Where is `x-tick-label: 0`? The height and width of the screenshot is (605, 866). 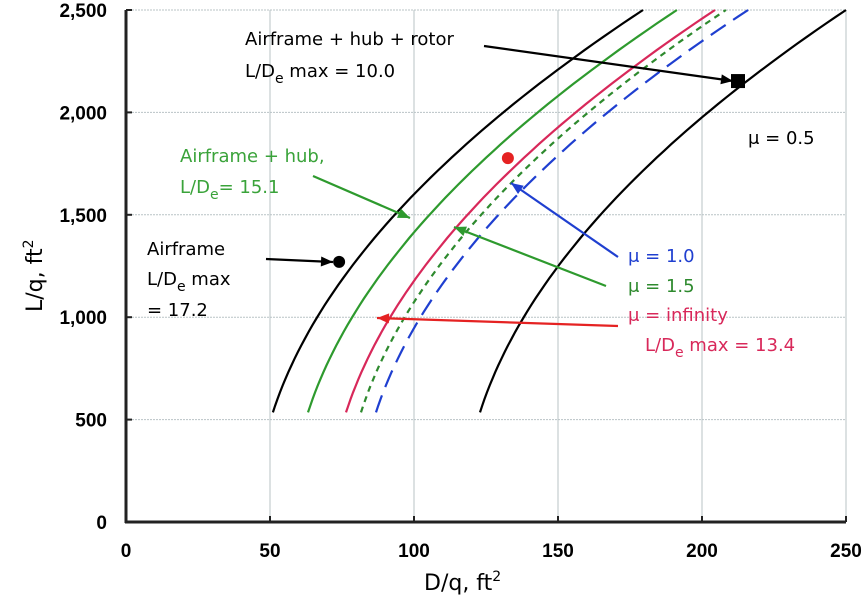
x-tick-label: 0 is located at coordinates (126, 551).